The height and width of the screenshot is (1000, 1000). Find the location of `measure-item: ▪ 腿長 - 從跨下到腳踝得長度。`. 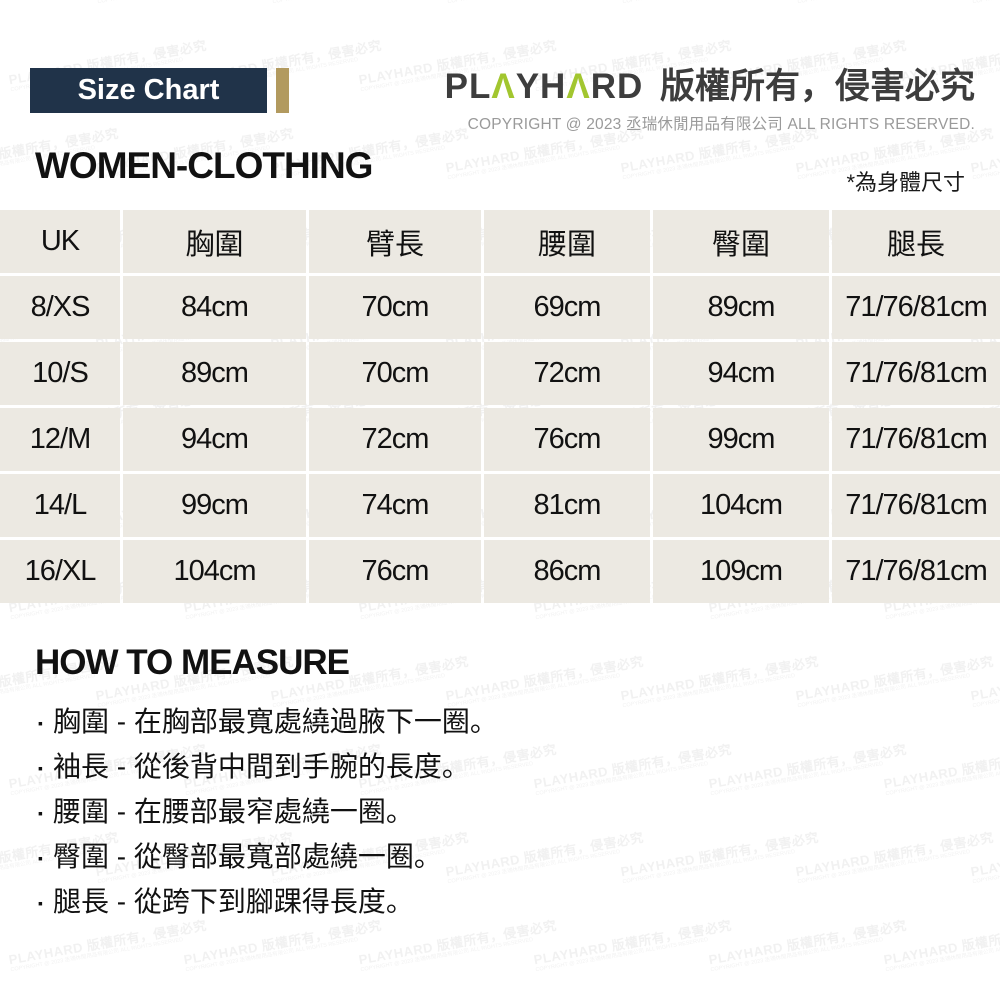

measure-item: ▪ 腿長 - 從跨下到腳踝得長度。 is located at coordinates (268, 902).